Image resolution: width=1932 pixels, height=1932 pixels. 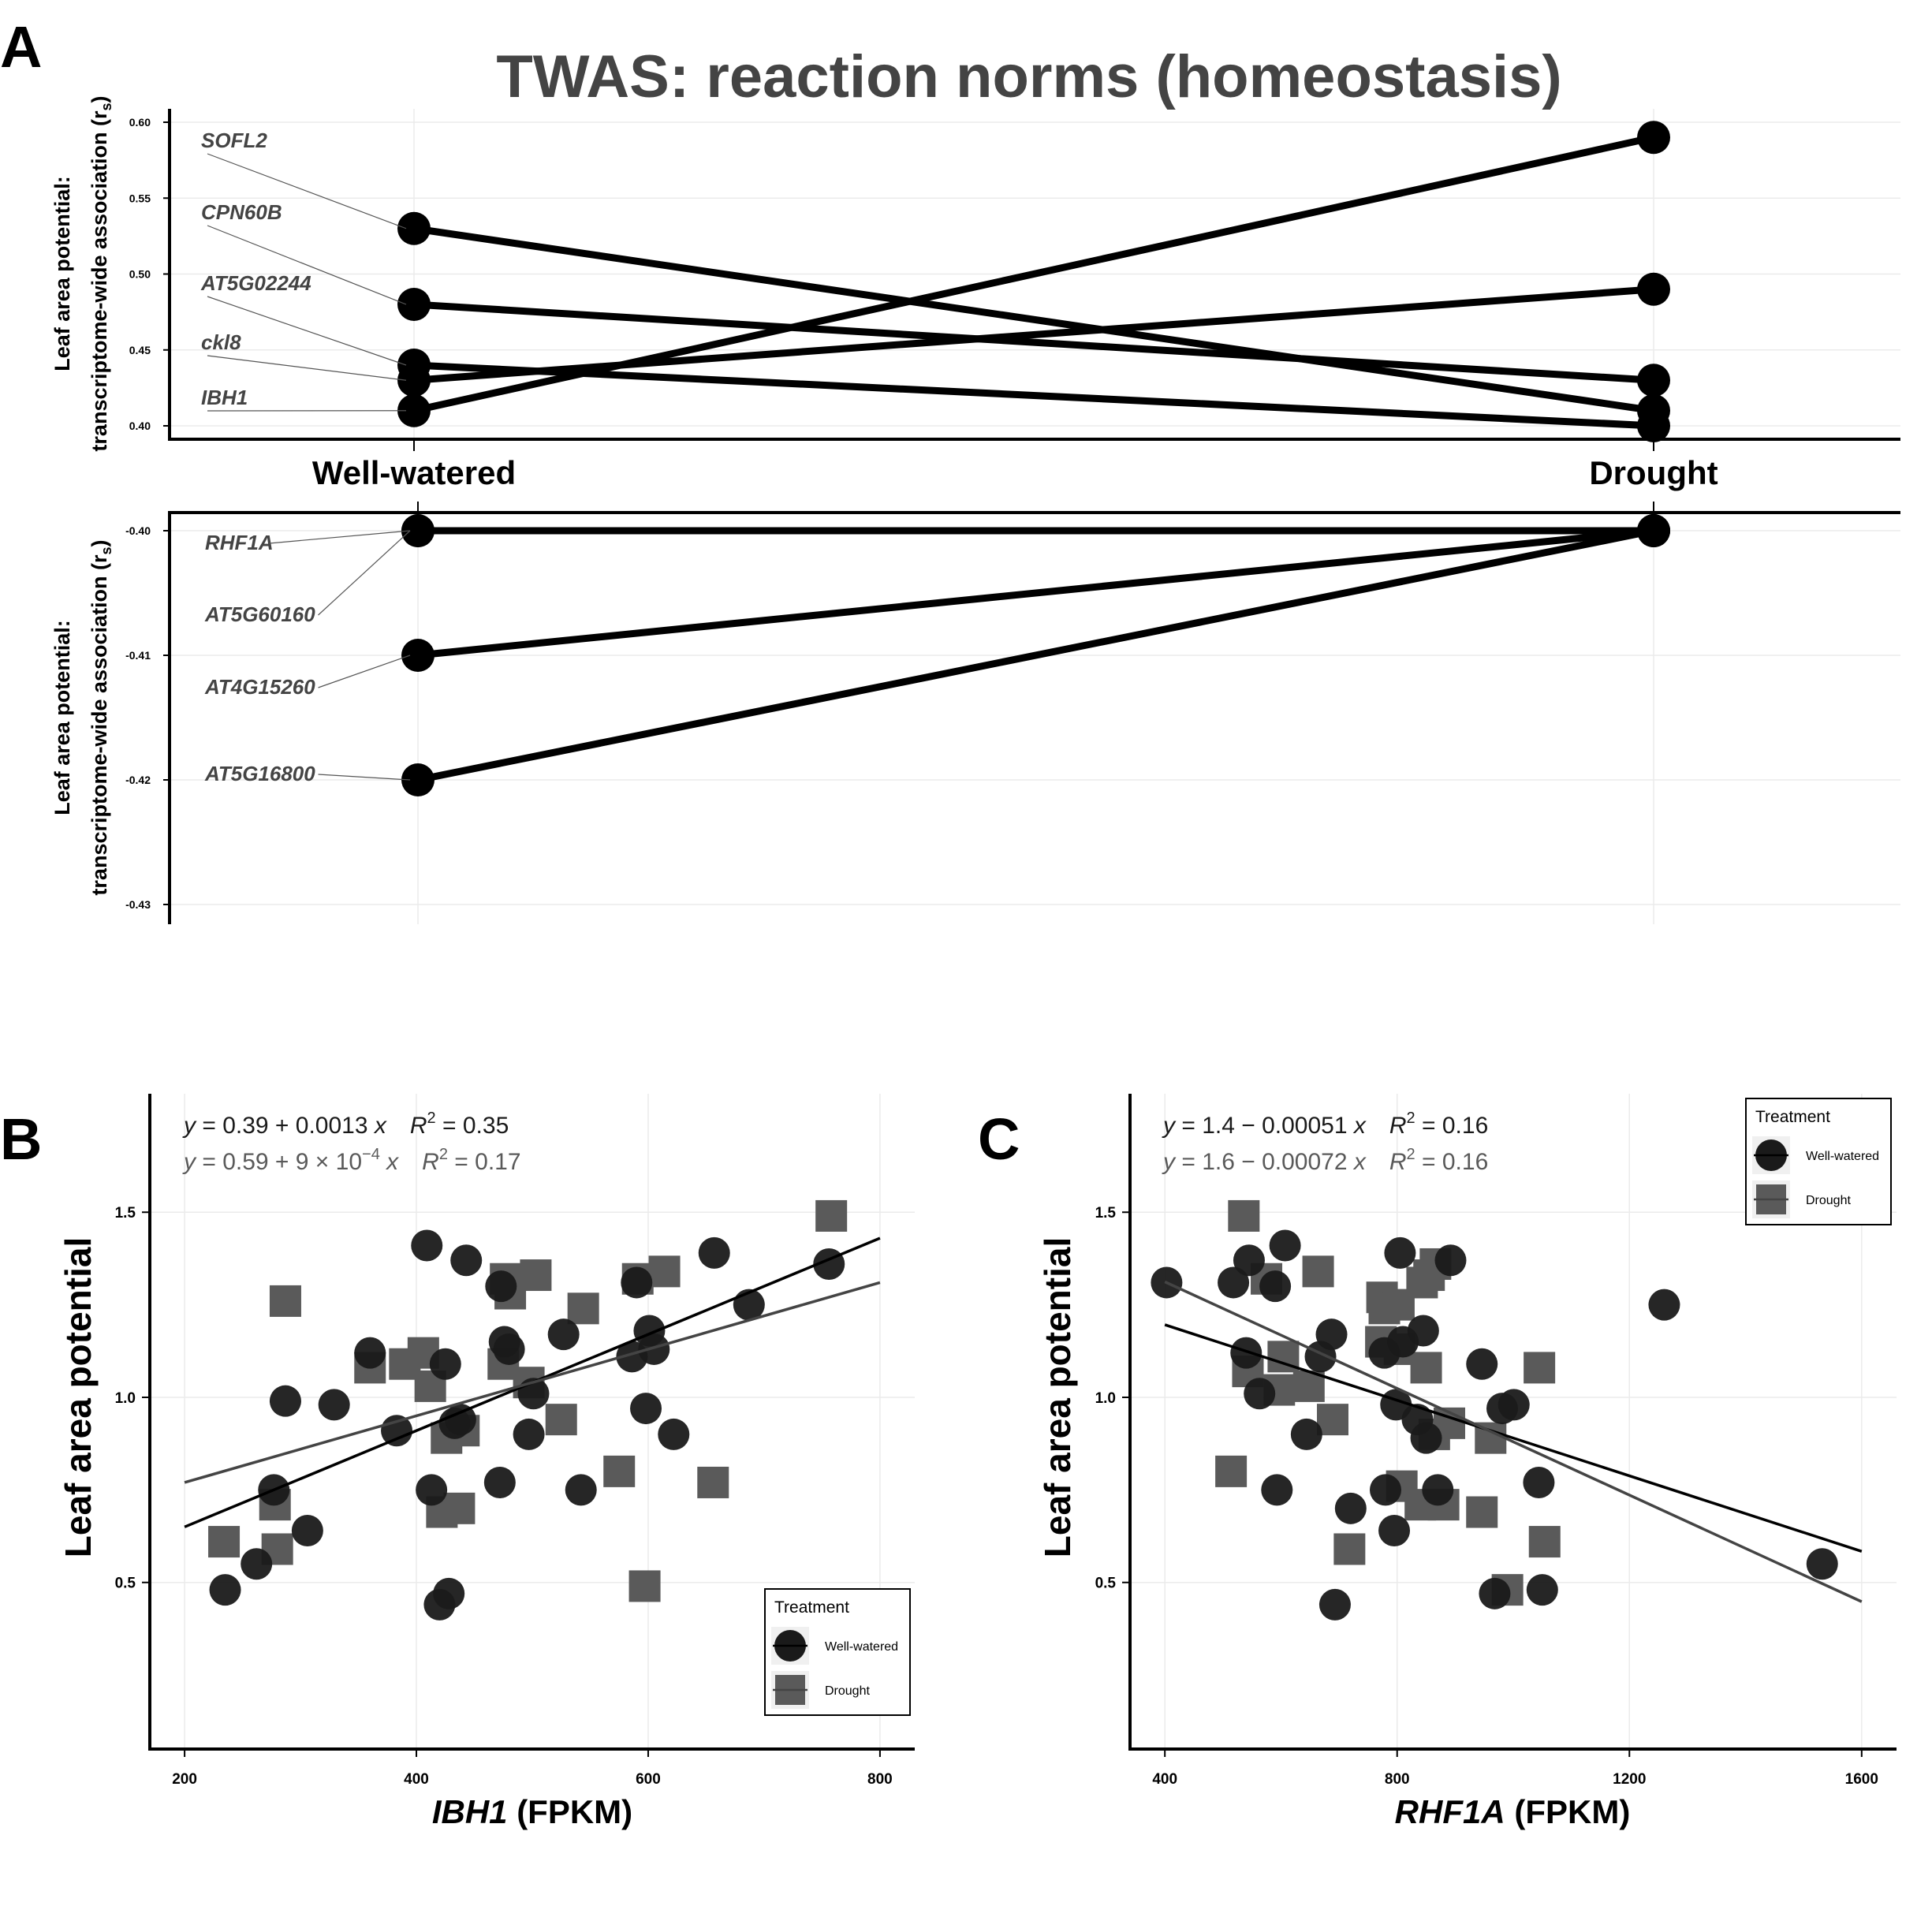 I want to click on a-top-ytick-label: 0.40, so click(x=140, y=426).